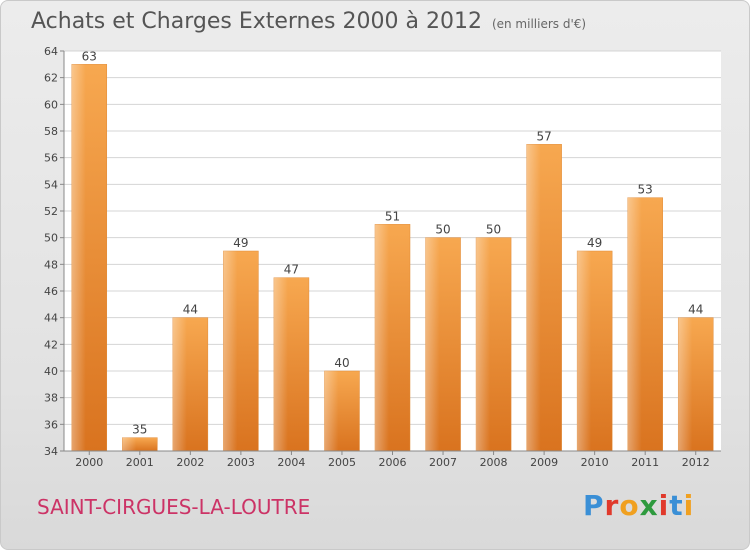  Describe the element at coordinates (51, 238) in the screenshot. I see `y-tick-label: 50` at that location.